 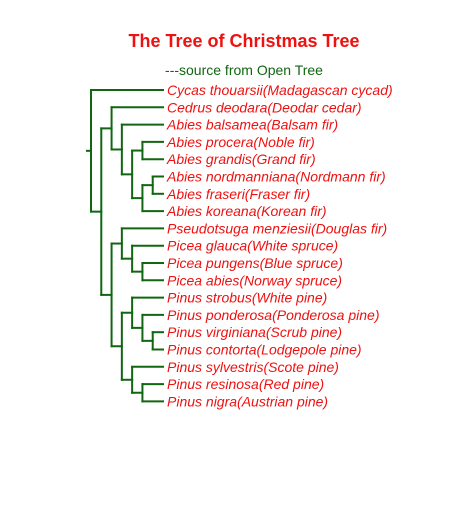 What do you see at coordinates (244, 70) in the screenshot?
I see `figure-subtitle: ---source from Open Tree` at bounding box center [244, 70].